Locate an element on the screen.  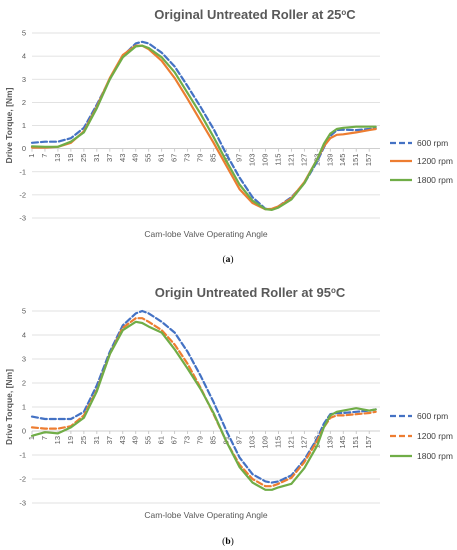
chart-title: Original Untreated Roller at 25oC is located at coordinates (255, 14).